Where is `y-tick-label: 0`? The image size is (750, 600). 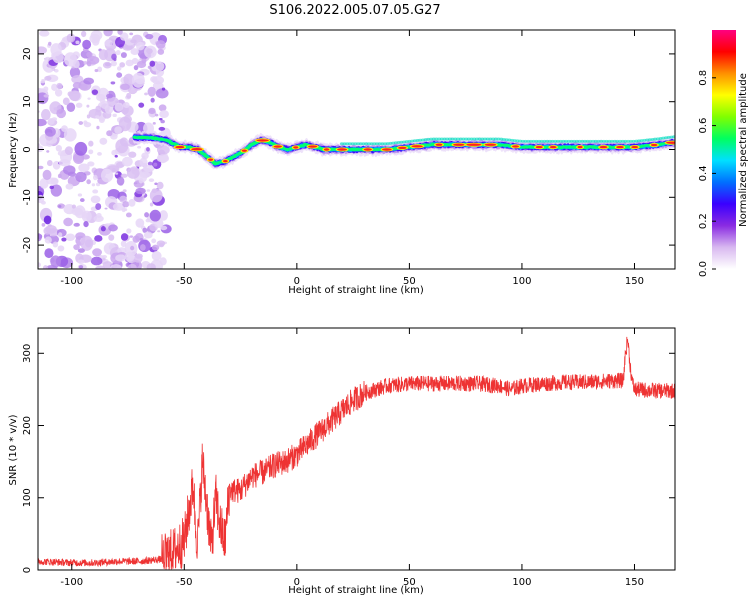 y-tick-label: 0 is located at coordinates (27, 149).